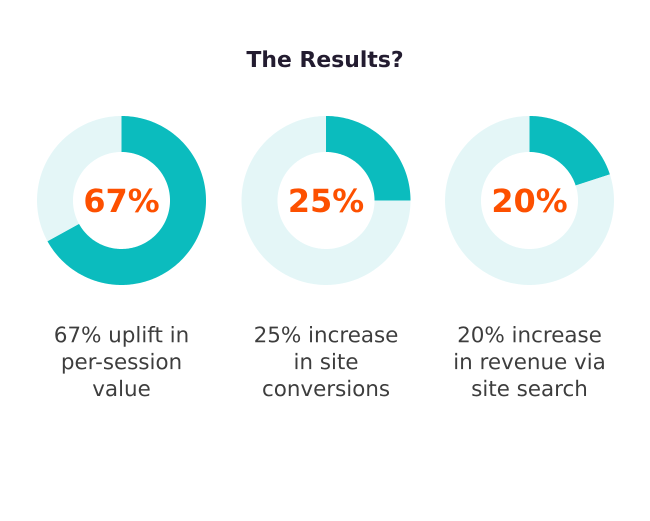  What do you see at coordinates (121, 361) in the screenshot?
I see `text: 67% uplift in per-session value` at bounding box center [121, 361].